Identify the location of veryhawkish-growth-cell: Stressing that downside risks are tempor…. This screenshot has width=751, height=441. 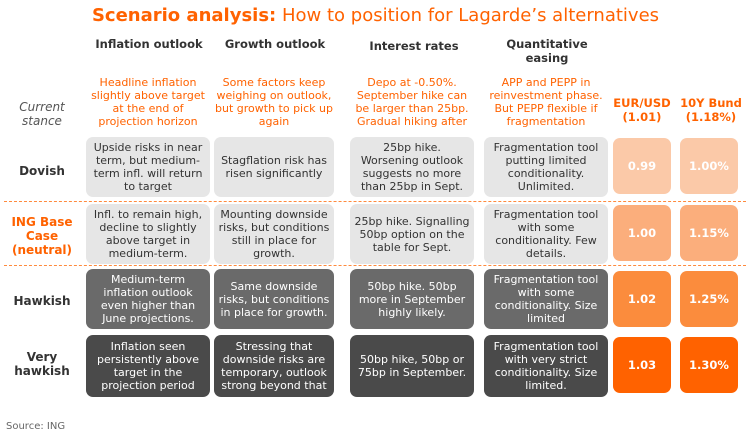
(274, 366).